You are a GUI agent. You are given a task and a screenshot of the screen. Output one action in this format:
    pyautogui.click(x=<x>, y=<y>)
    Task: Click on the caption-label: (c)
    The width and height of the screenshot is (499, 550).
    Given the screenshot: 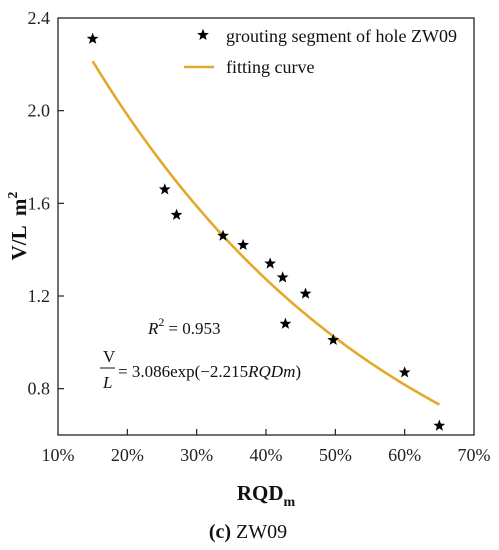 What is the action you would take?
    pyautogui.click(x=220, y=532)
    